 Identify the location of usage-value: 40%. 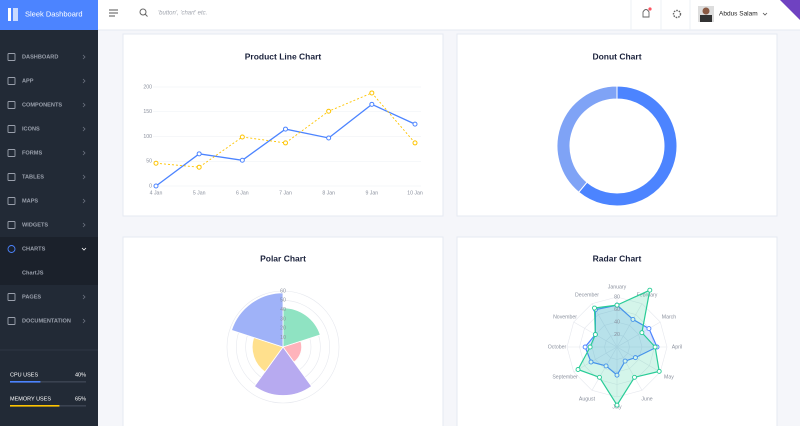
(80, 375).